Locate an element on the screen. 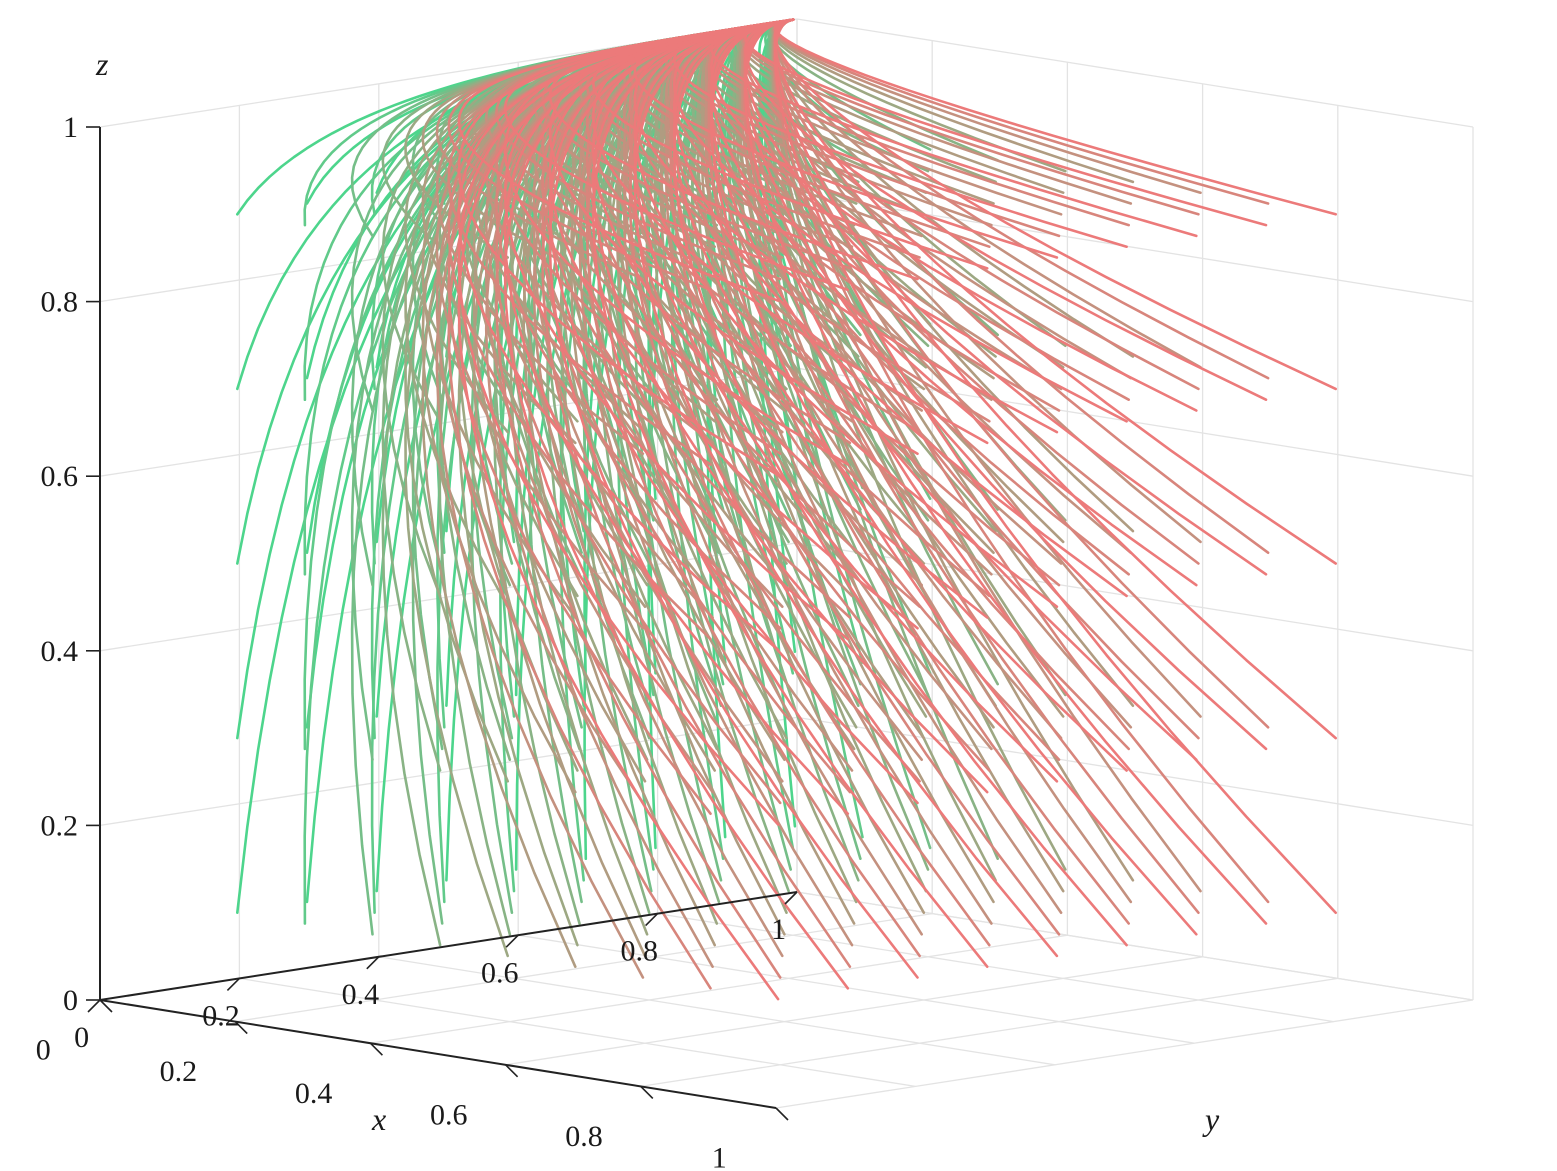  z-tick-label: 0.4 is located at coordinates (60, 651).